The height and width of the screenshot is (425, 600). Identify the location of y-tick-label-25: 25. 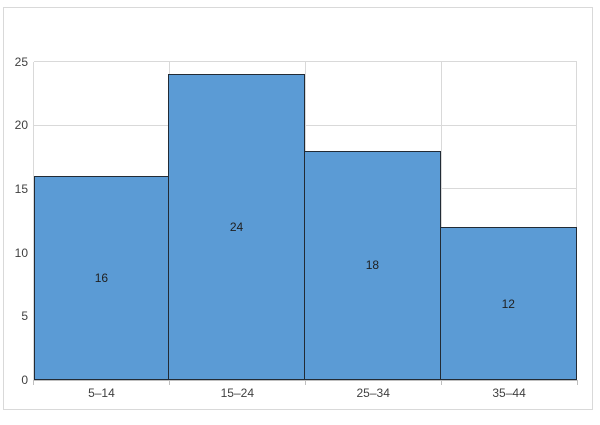
(21, 61).